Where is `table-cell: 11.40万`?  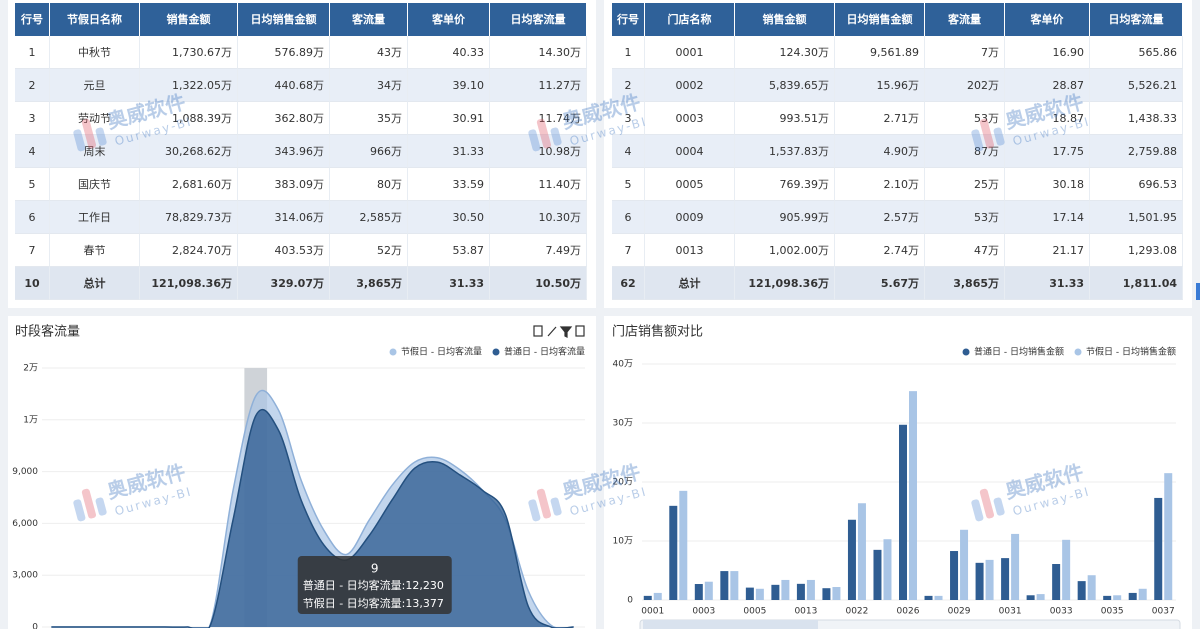 table-cell: 11.40万 is located at coordinates (538, 184).